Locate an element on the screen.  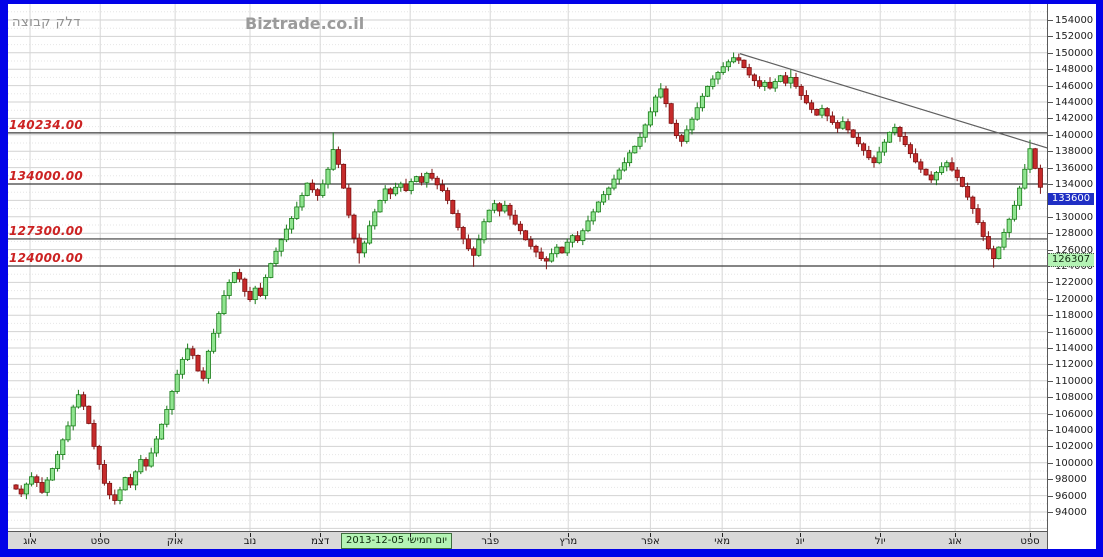
level-price-label: 124000.00 is located at coordinates (46, 258).